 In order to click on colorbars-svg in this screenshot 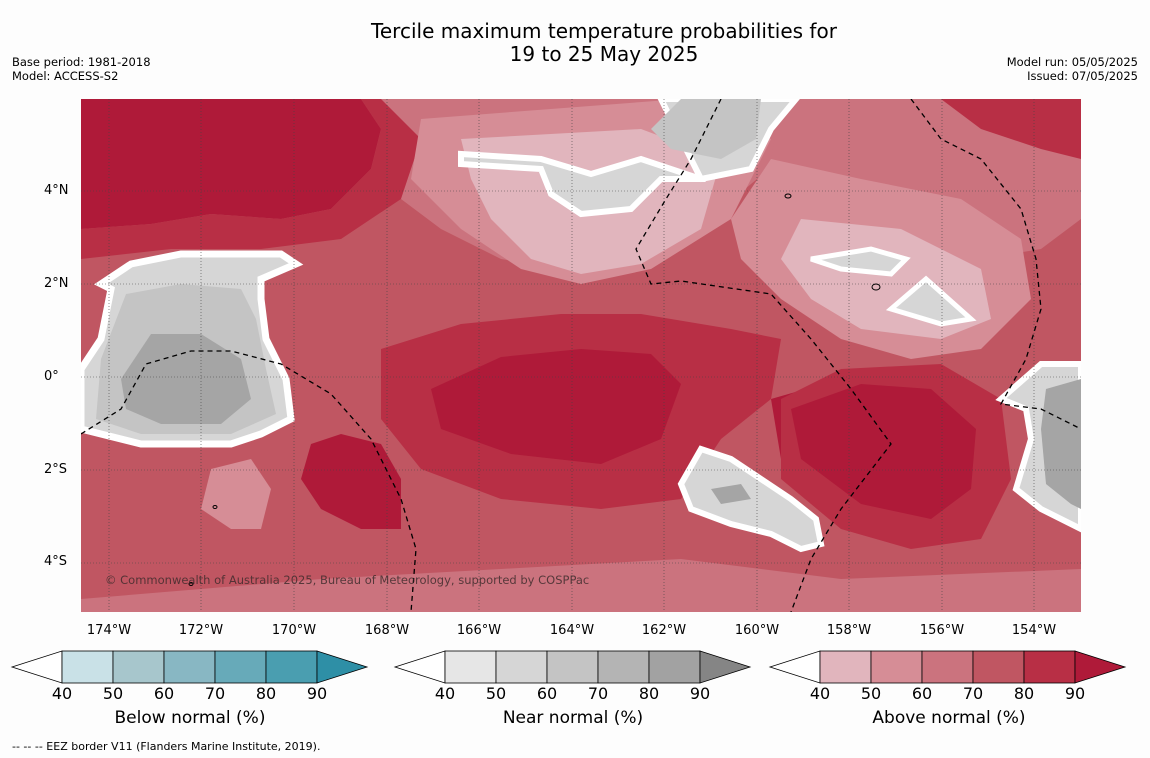, I will do `click(568, 667)`.